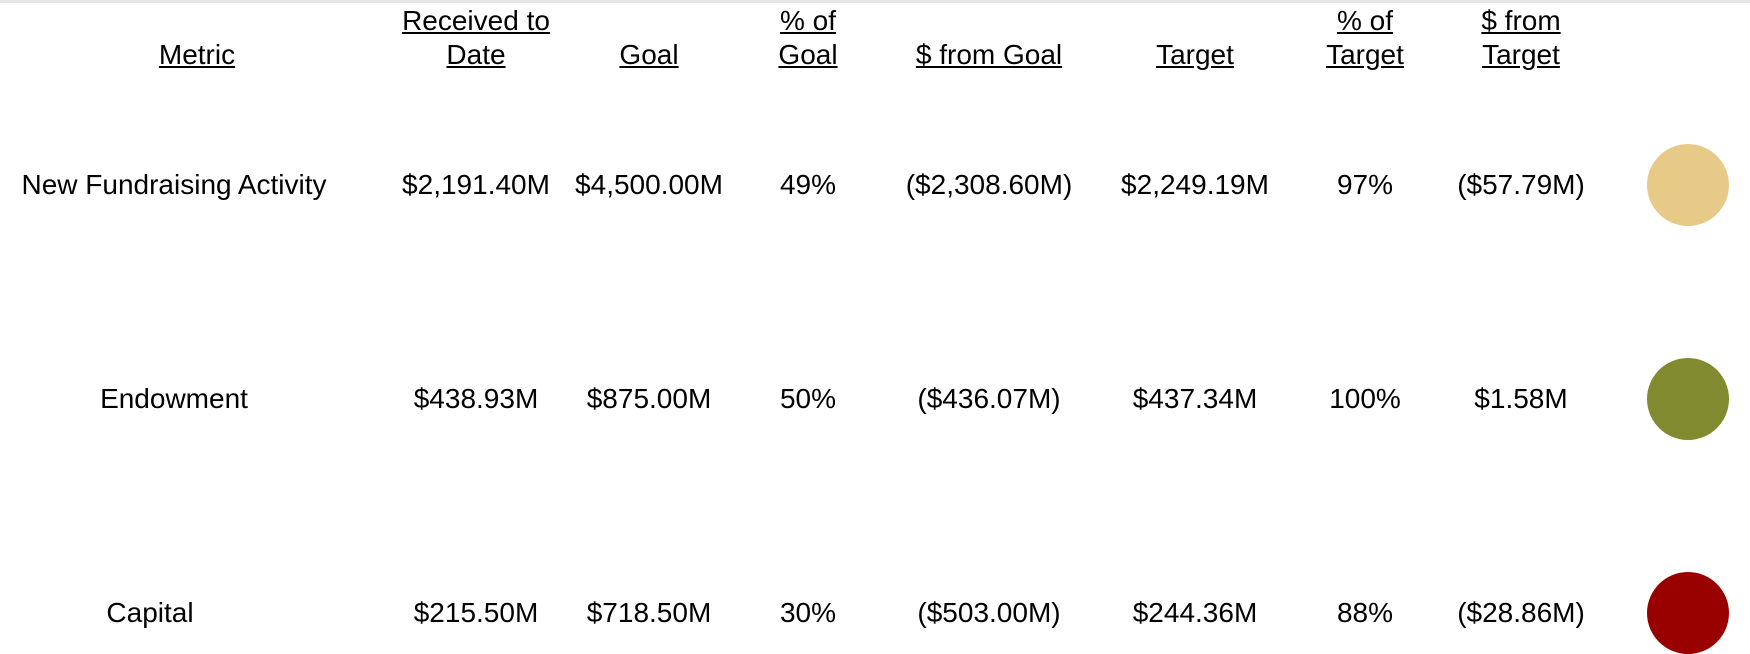 This screenshot has width=1750, height=654. What do you see at coordinates (1521, 612) in the screenshot?
I see `table-cell: ($28.86M)` at bounding box center [1521, 612].